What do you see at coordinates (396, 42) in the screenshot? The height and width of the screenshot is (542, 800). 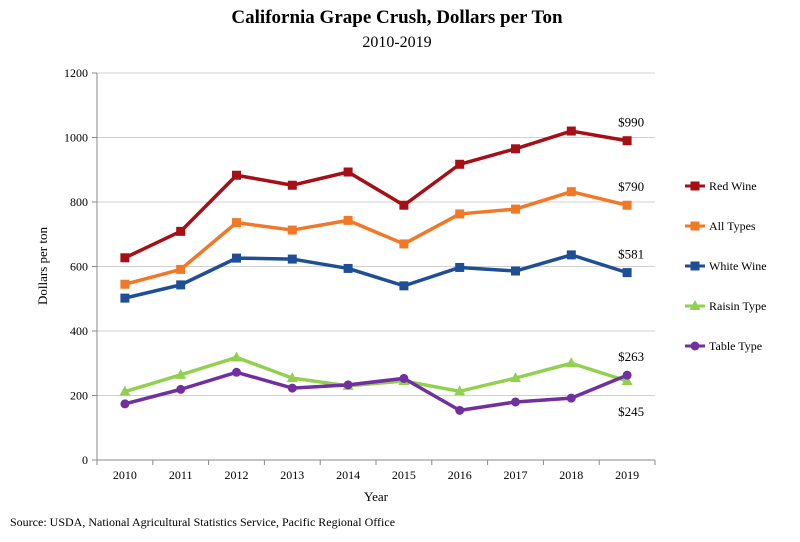 I see `chart-subtitle: 2010-2019` at bounding box center [396, 42].